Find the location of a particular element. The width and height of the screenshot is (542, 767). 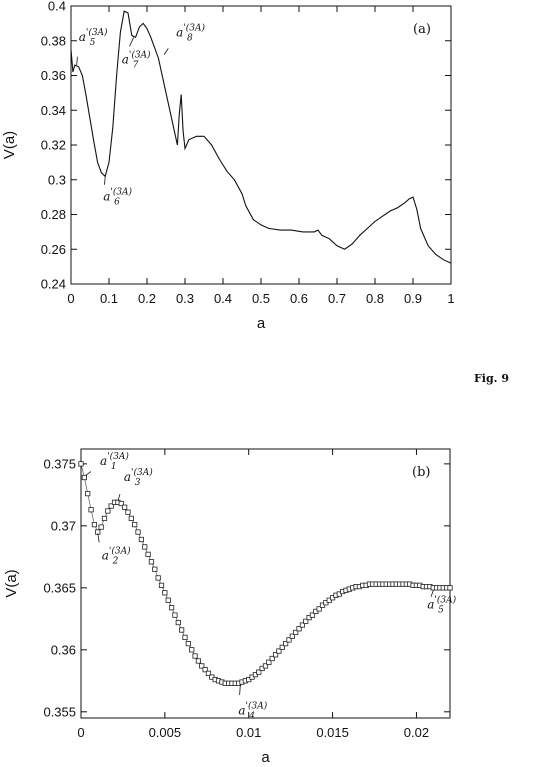

x-tick-label: 0.4 is located at coordinates (223, 298).